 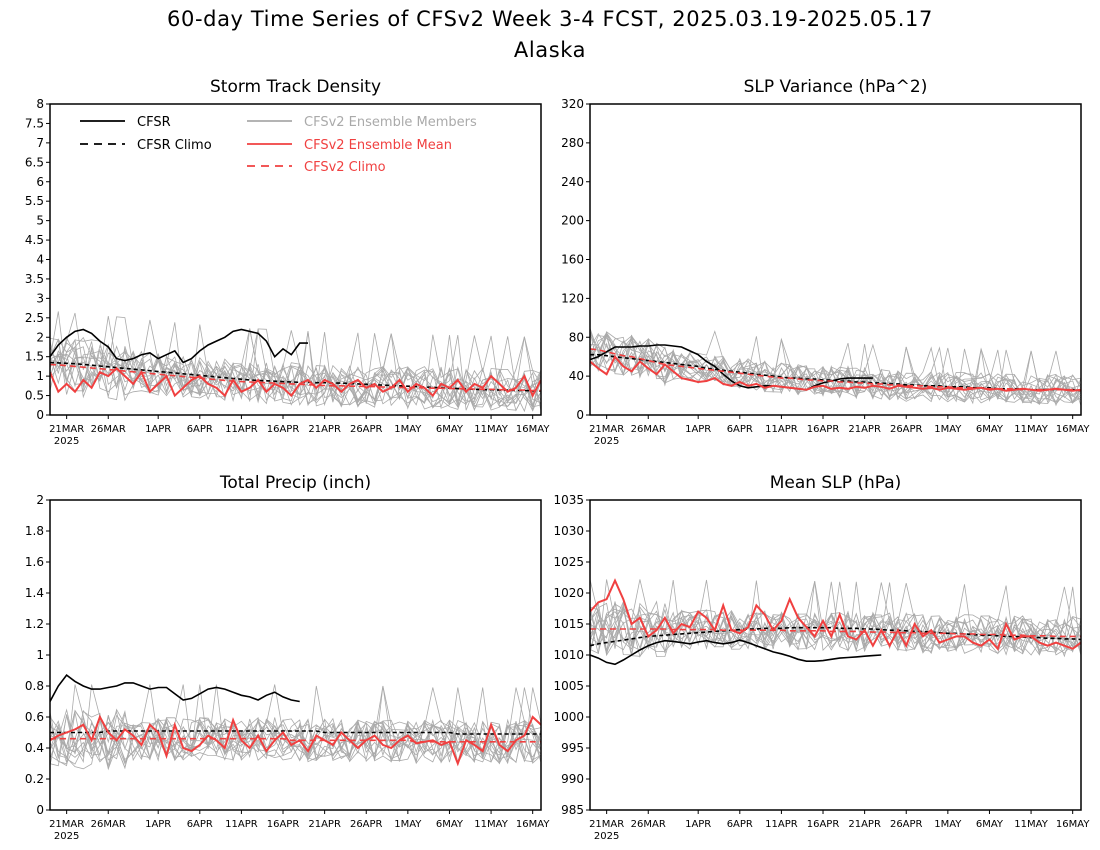 What do you see at coordinates (572, 298) in the screenshot?
I see `y-tick-label: 120` at bounding box center [572, 298].